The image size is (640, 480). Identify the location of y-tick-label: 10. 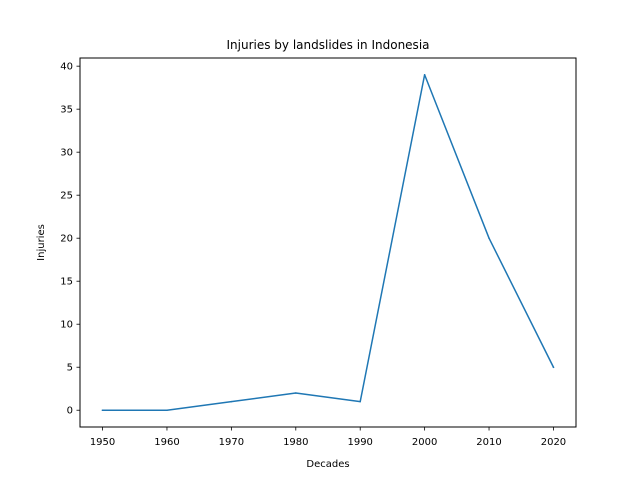
(66, 325).